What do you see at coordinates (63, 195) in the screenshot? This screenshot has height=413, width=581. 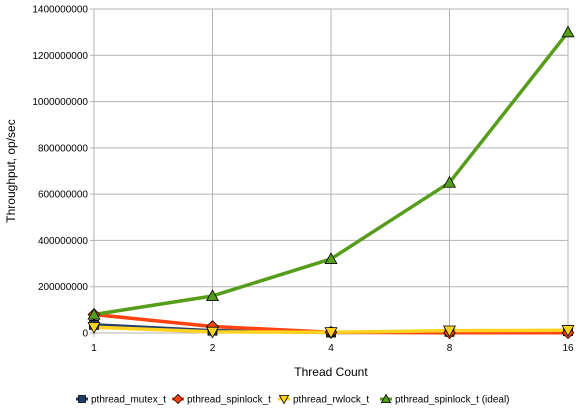 I see `y-tick-label: 600000000` at bounding box center [63, 195].